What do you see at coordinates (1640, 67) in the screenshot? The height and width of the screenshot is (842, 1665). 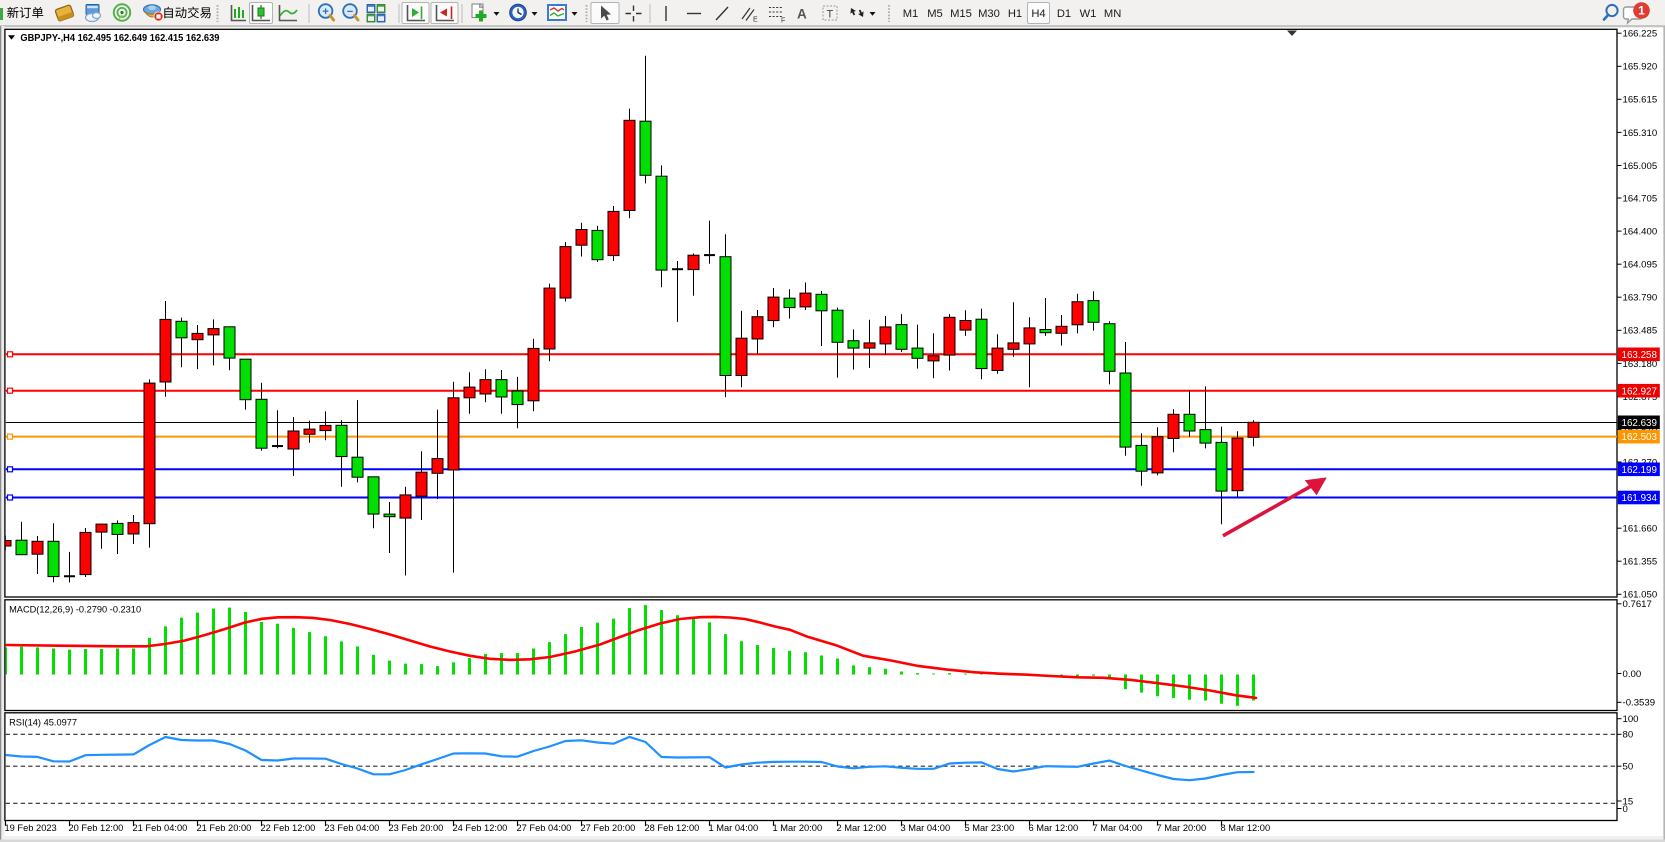 I see `svg-text: 165.920` at bounding box center [1640, 67].